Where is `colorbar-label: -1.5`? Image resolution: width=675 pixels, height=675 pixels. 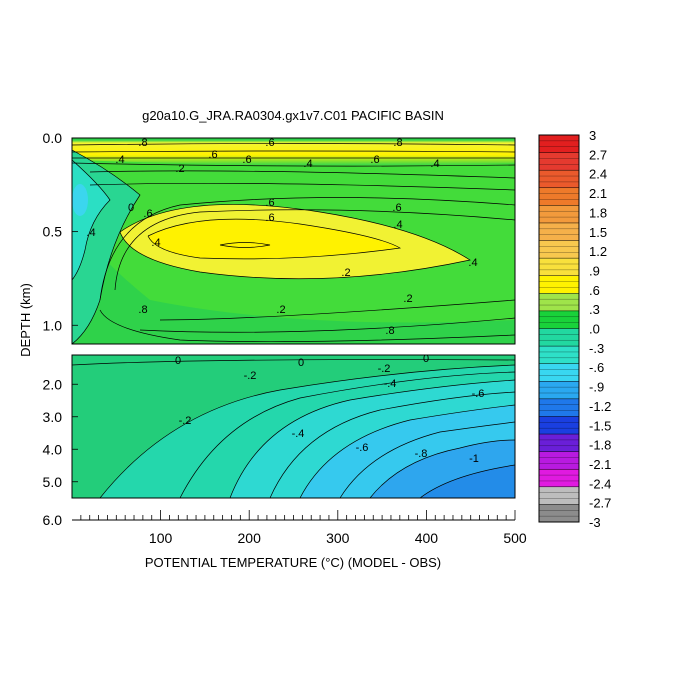 colorbar-label: -1.5 is located at coordinates (600, 425).